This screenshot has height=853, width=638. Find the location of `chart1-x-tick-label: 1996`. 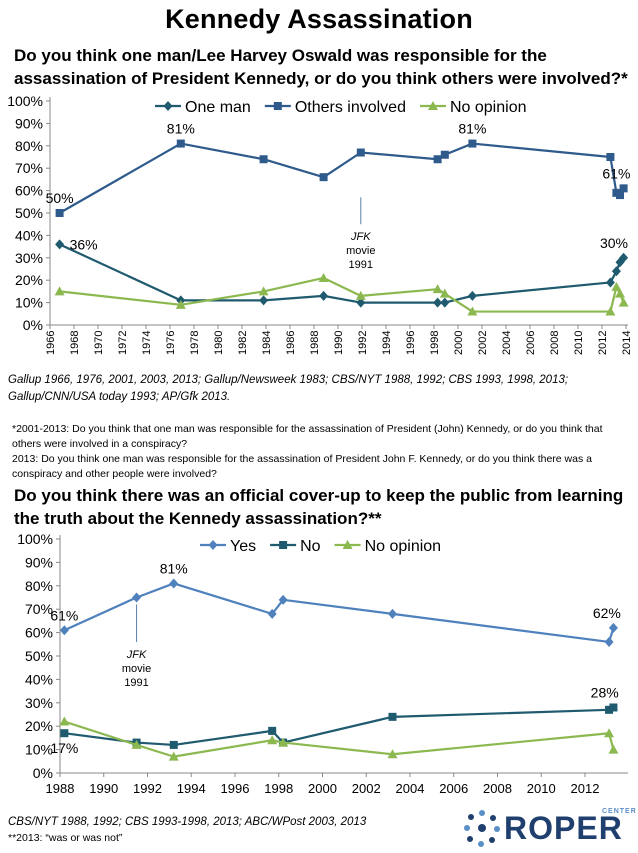

chart1-x-tick-label: 1996 is located at coordinates (411, 343).